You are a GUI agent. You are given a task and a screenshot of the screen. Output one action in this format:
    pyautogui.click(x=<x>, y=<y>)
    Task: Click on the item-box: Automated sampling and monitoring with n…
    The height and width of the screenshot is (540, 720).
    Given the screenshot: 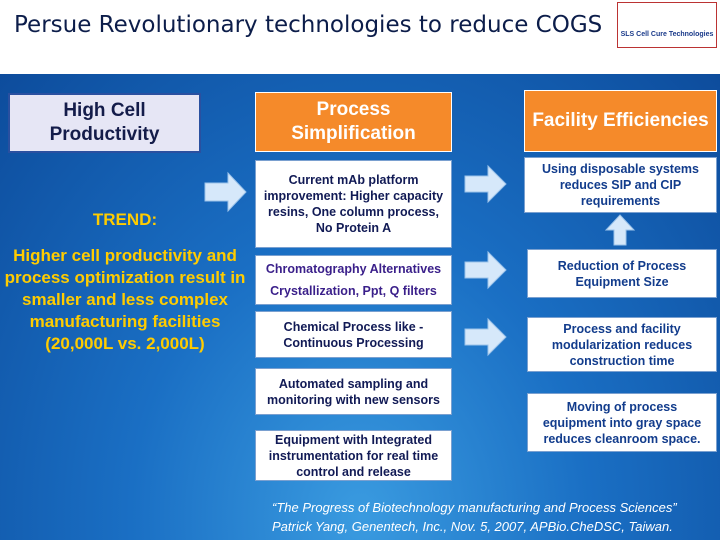 What is the action you would take?
    pyautogui.click(x=353, y=391)
    